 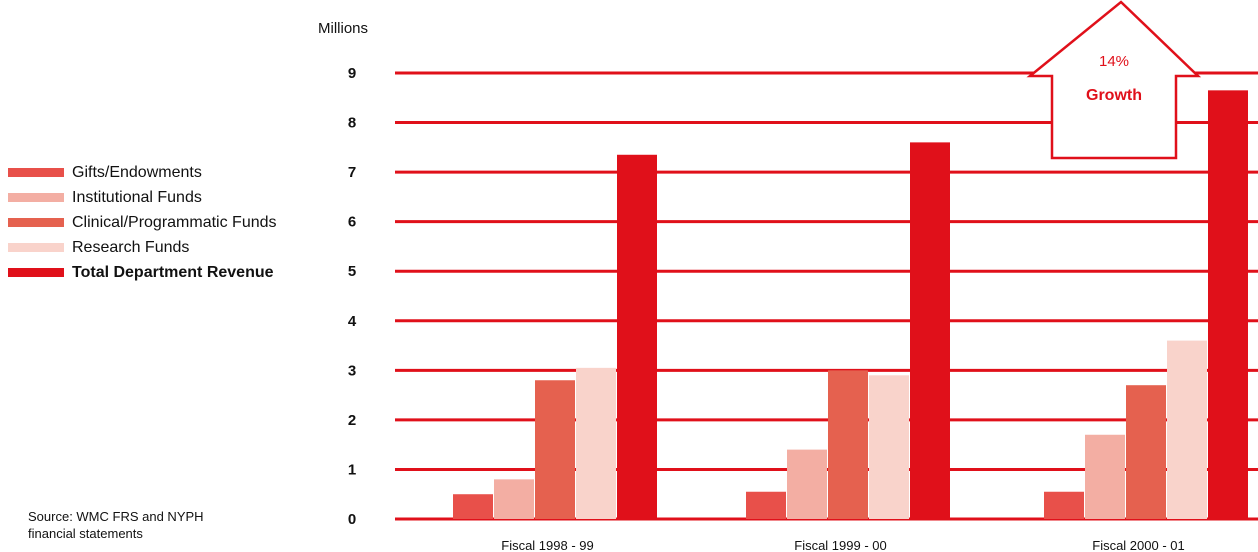 I want to click on legend-label-institutional: Institutional Funds, so click(x=137, y=197).